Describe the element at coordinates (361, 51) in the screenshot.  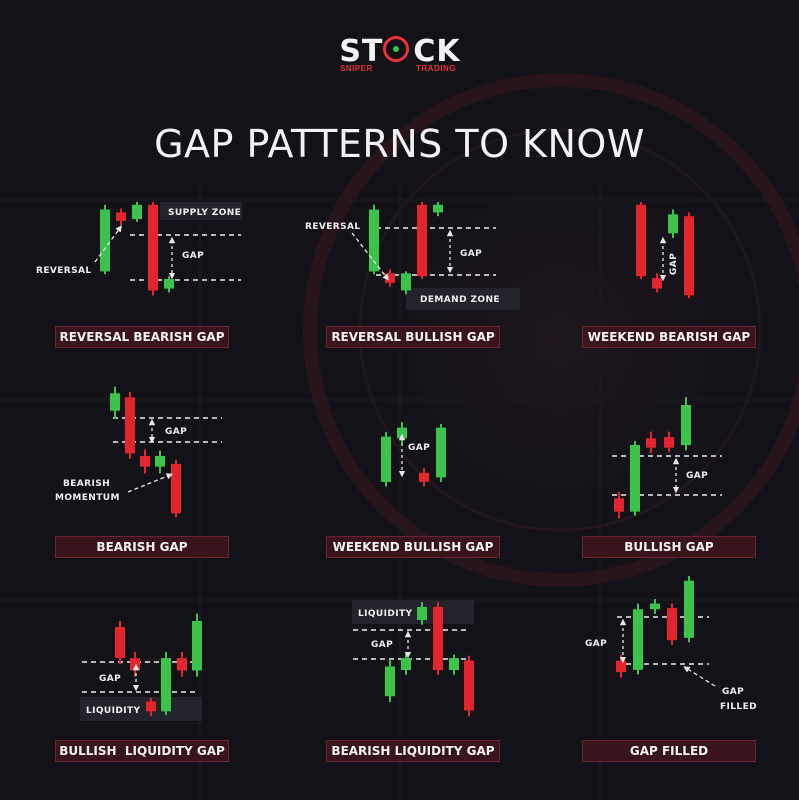
I see `brand-name-left: ST` at that location.